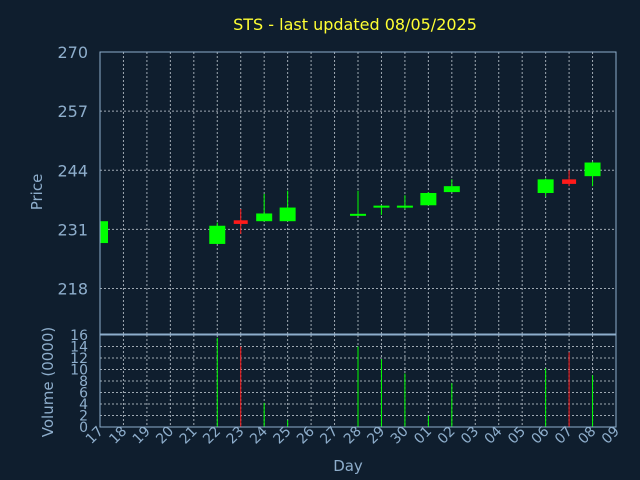  Describe the element at coordinates (83, 428) in the screenshot. I see `volume-tick-label: 0` at that location.